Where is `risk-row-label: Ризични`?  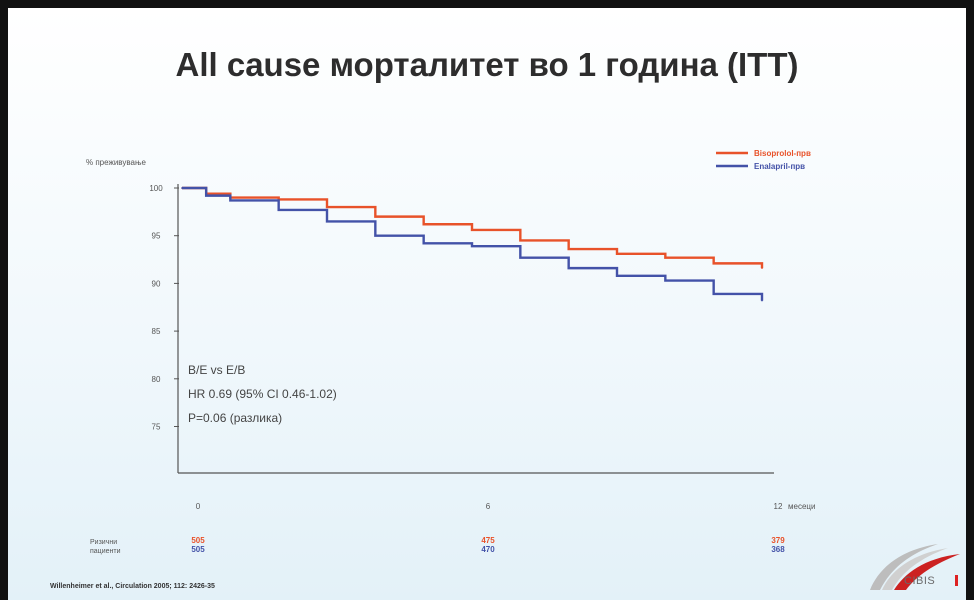 risk-row-label: Ризични is located at coordinates (103, 542).